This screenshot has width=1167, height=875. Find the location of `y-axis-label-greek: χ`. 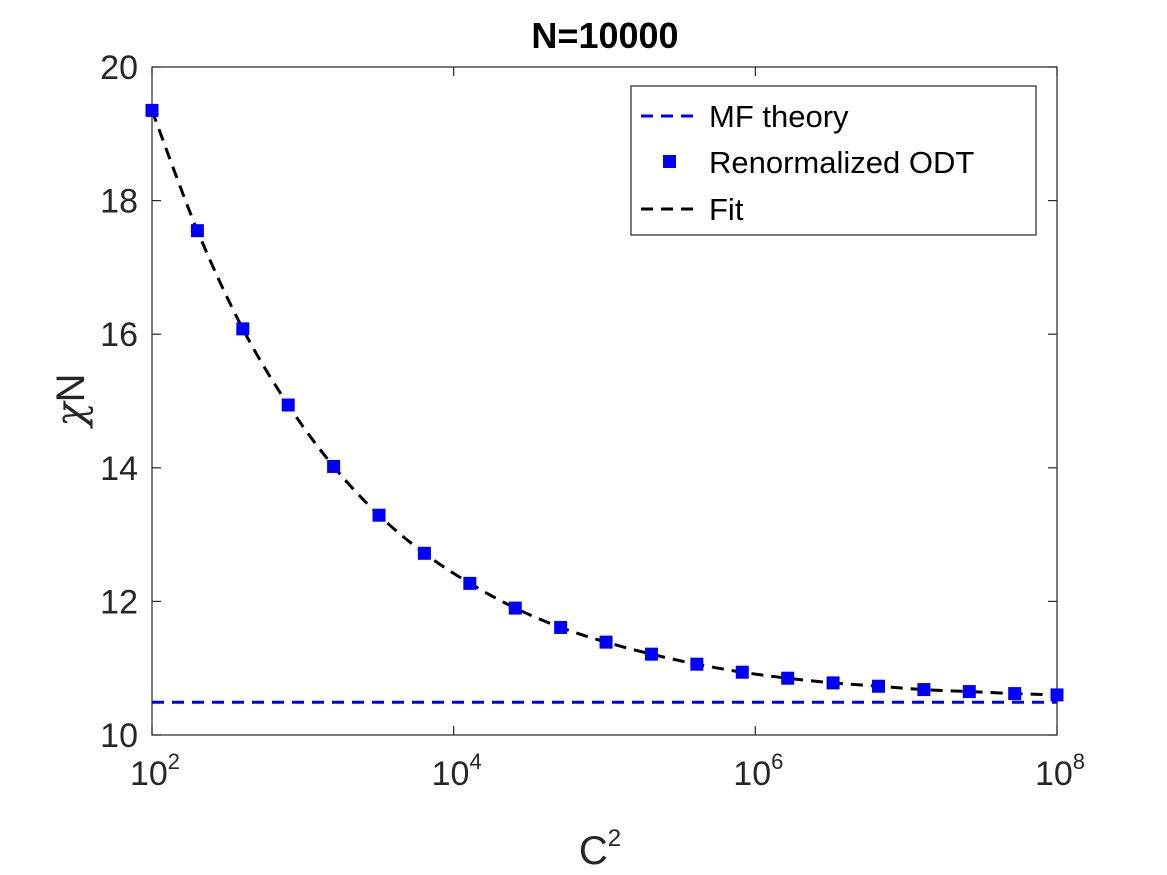

y-axis-label-greek: χ is located at coordinates (71, 415).